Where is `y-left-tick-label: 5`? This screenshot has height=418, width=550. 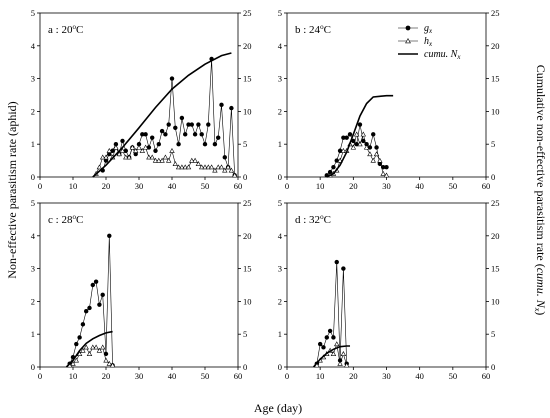 y-left-tick-label: 5 is located at coordinates (280, 203).